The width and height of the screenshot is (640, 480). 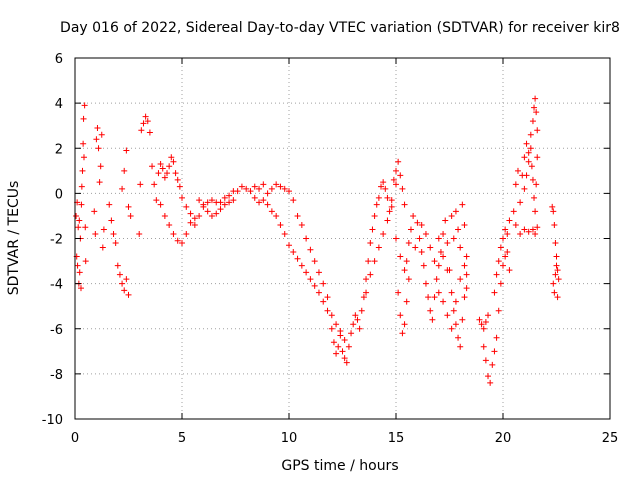 I want to click on y-axis-label: SDTVAR / TECUs, so click(x=14, y=238).